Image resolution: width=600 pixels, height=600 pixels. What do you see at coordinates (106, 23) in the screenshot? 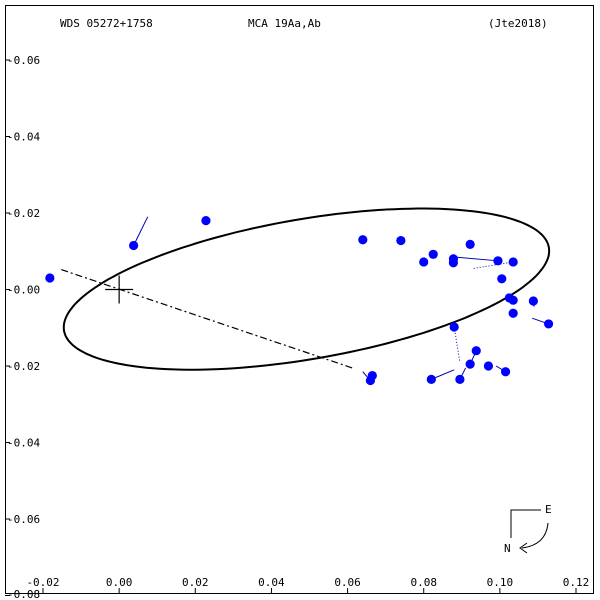
I see `header-wds-id: WDS 05272+1758` at bounding box center [106, 23].